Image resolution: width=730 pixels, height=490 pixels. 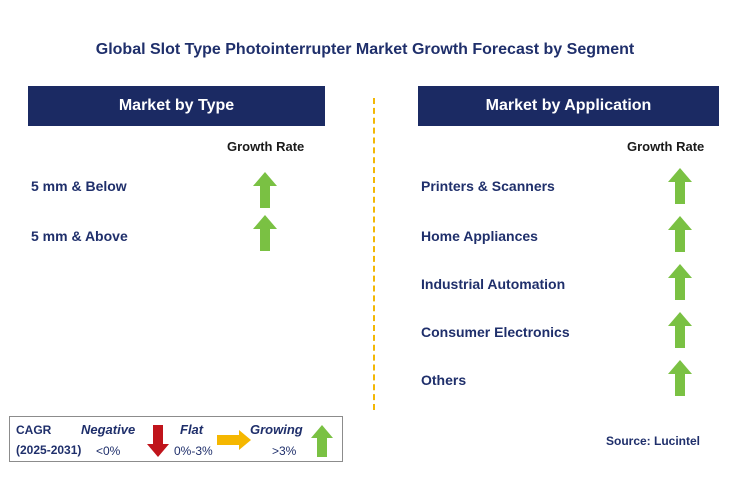 What do you see at coordinates (479, 236) in the screenshot?
I see `application-item-label: Home Appliances` at bounding box center [479, 236].